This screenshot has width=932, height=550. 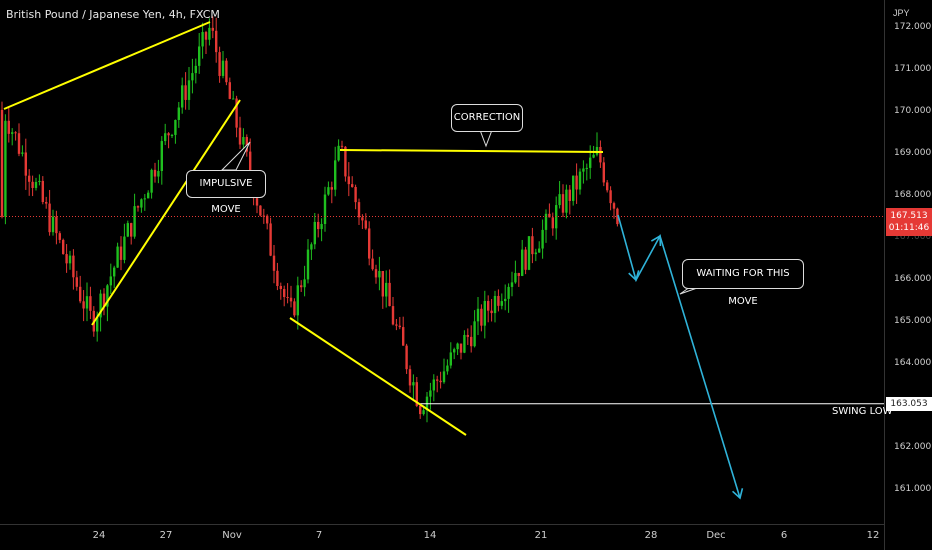 What do you see at coordinates (486, 138) in the screenshot?
I see `correction-callout-pointer` at bounding box center [486, 138].